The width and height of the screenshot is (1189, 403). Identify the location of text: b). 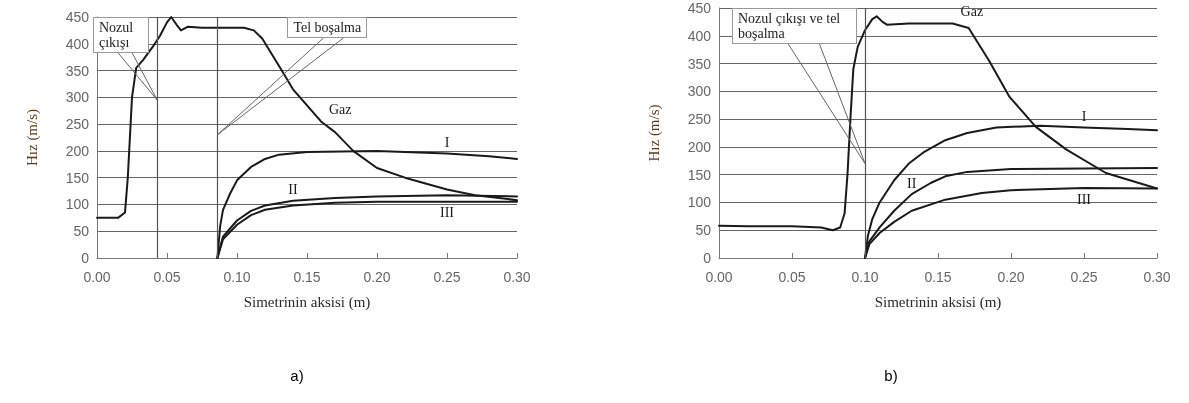
(891, 375).